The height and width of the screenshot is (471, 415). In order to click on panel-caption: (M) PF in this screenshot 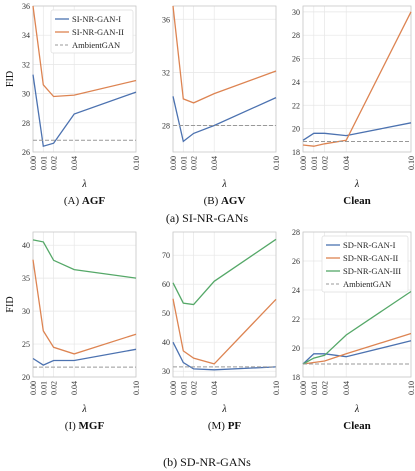, I will do `click(225, 426)`.